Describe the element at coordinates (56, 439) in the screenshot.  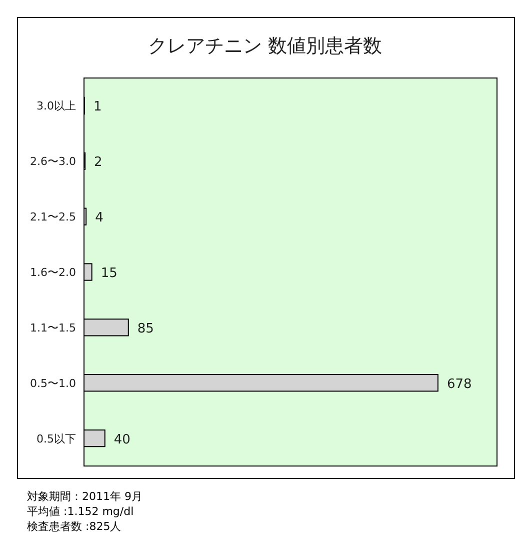
I see `y-tick-label: 0.5以下` at that location.